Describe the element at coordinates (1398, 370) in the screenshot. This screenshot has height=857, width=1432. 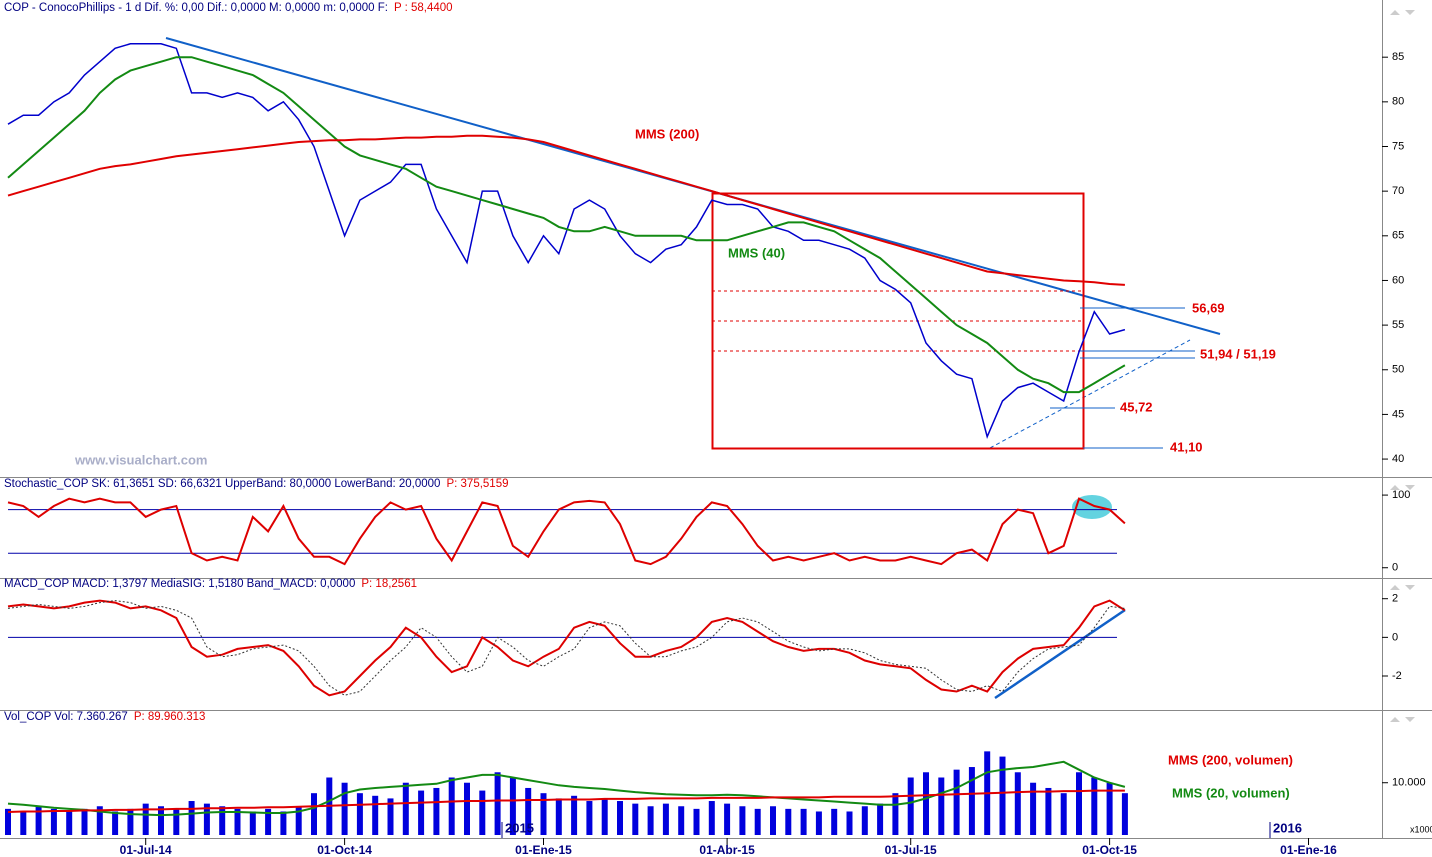
I see `y-tick-label: 50` at that location.